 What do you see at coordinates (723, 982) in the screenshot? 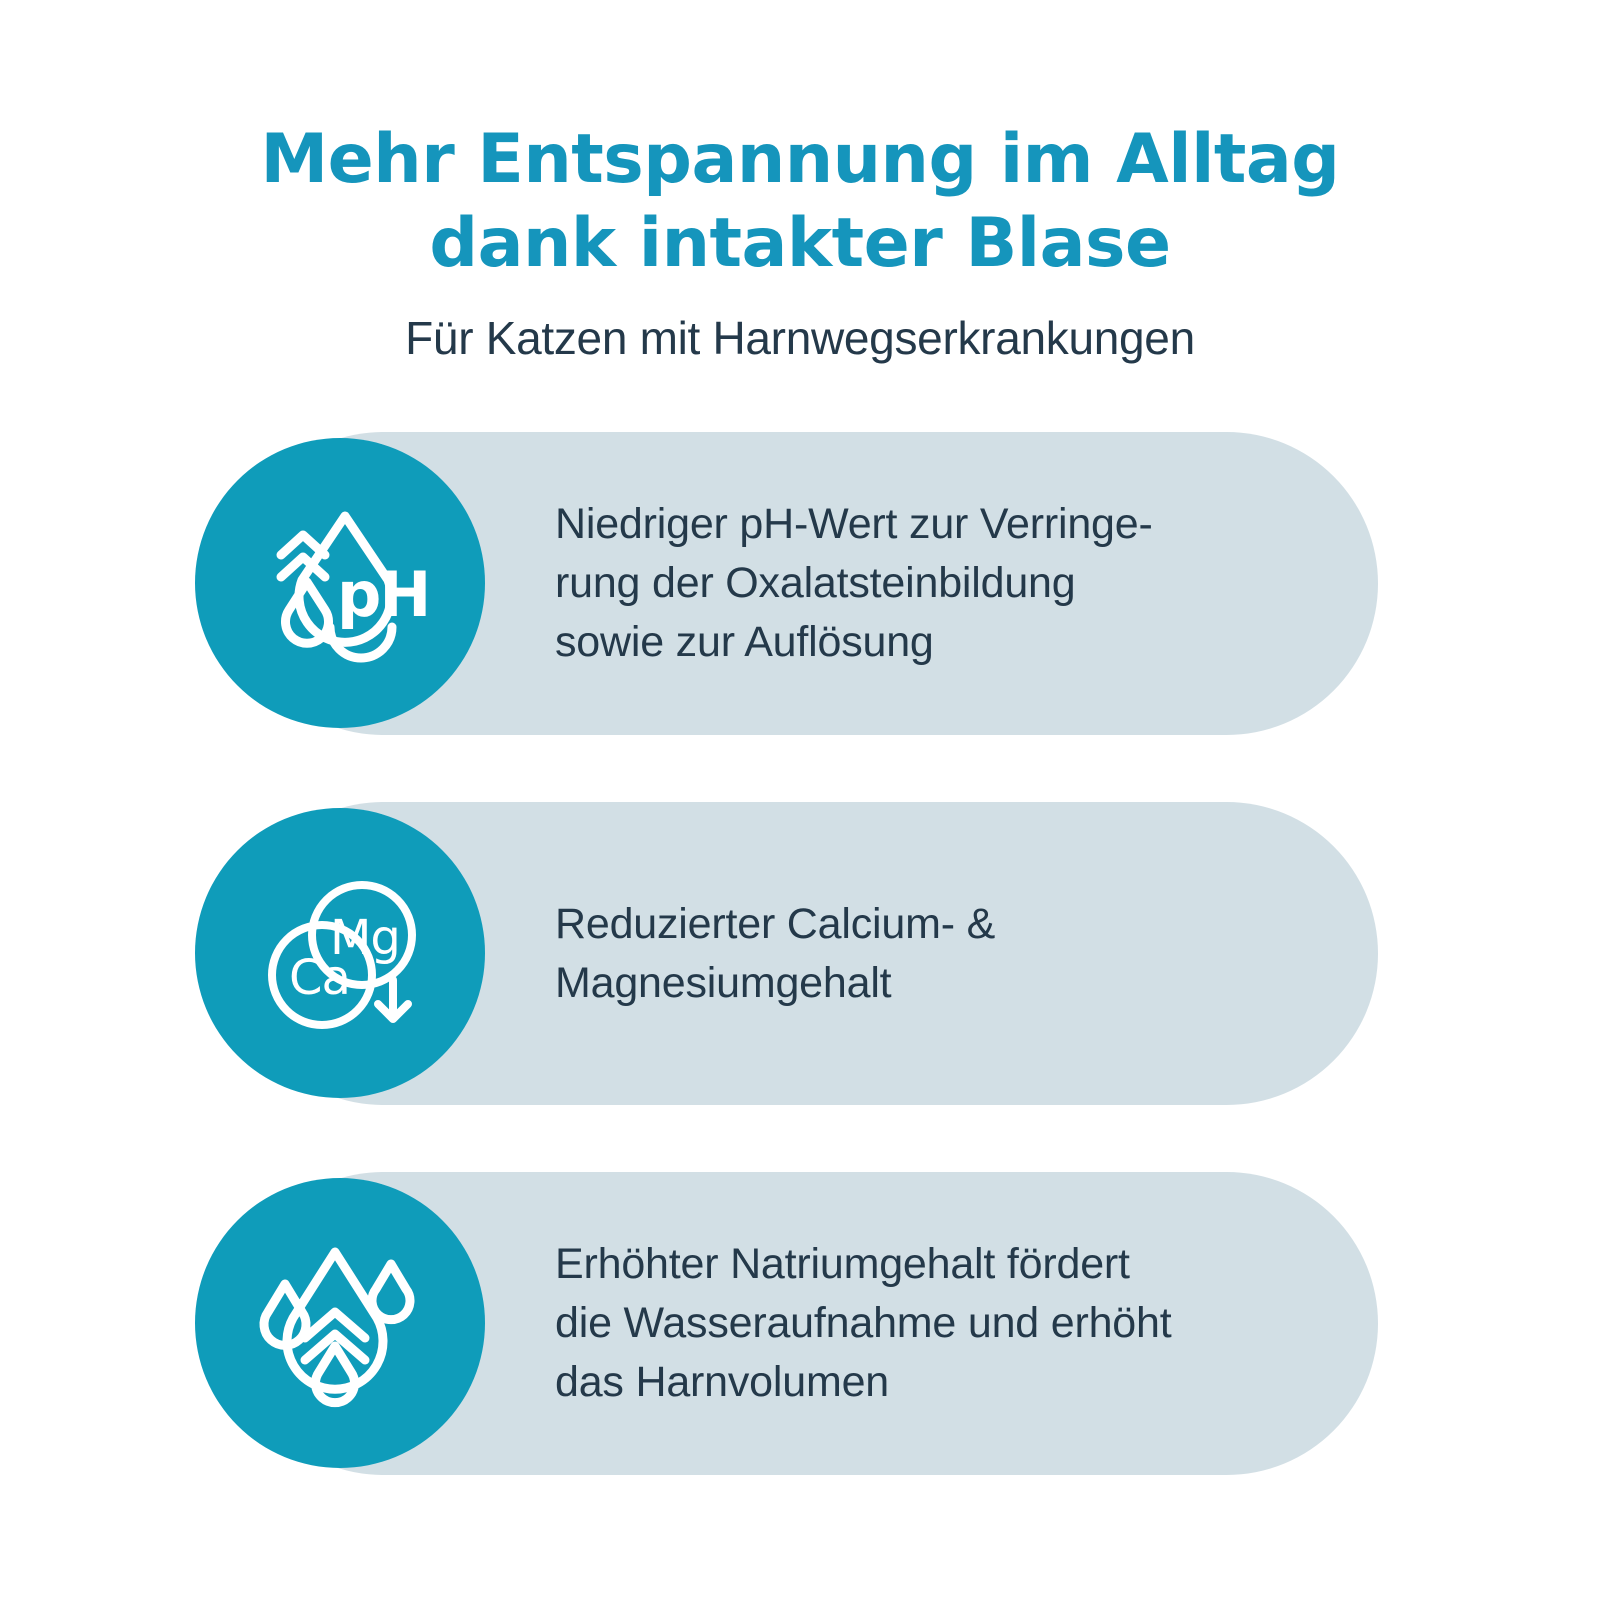
I see `benefit-text-line: Magnesiumgehalt` at bounding box center [723, 982].